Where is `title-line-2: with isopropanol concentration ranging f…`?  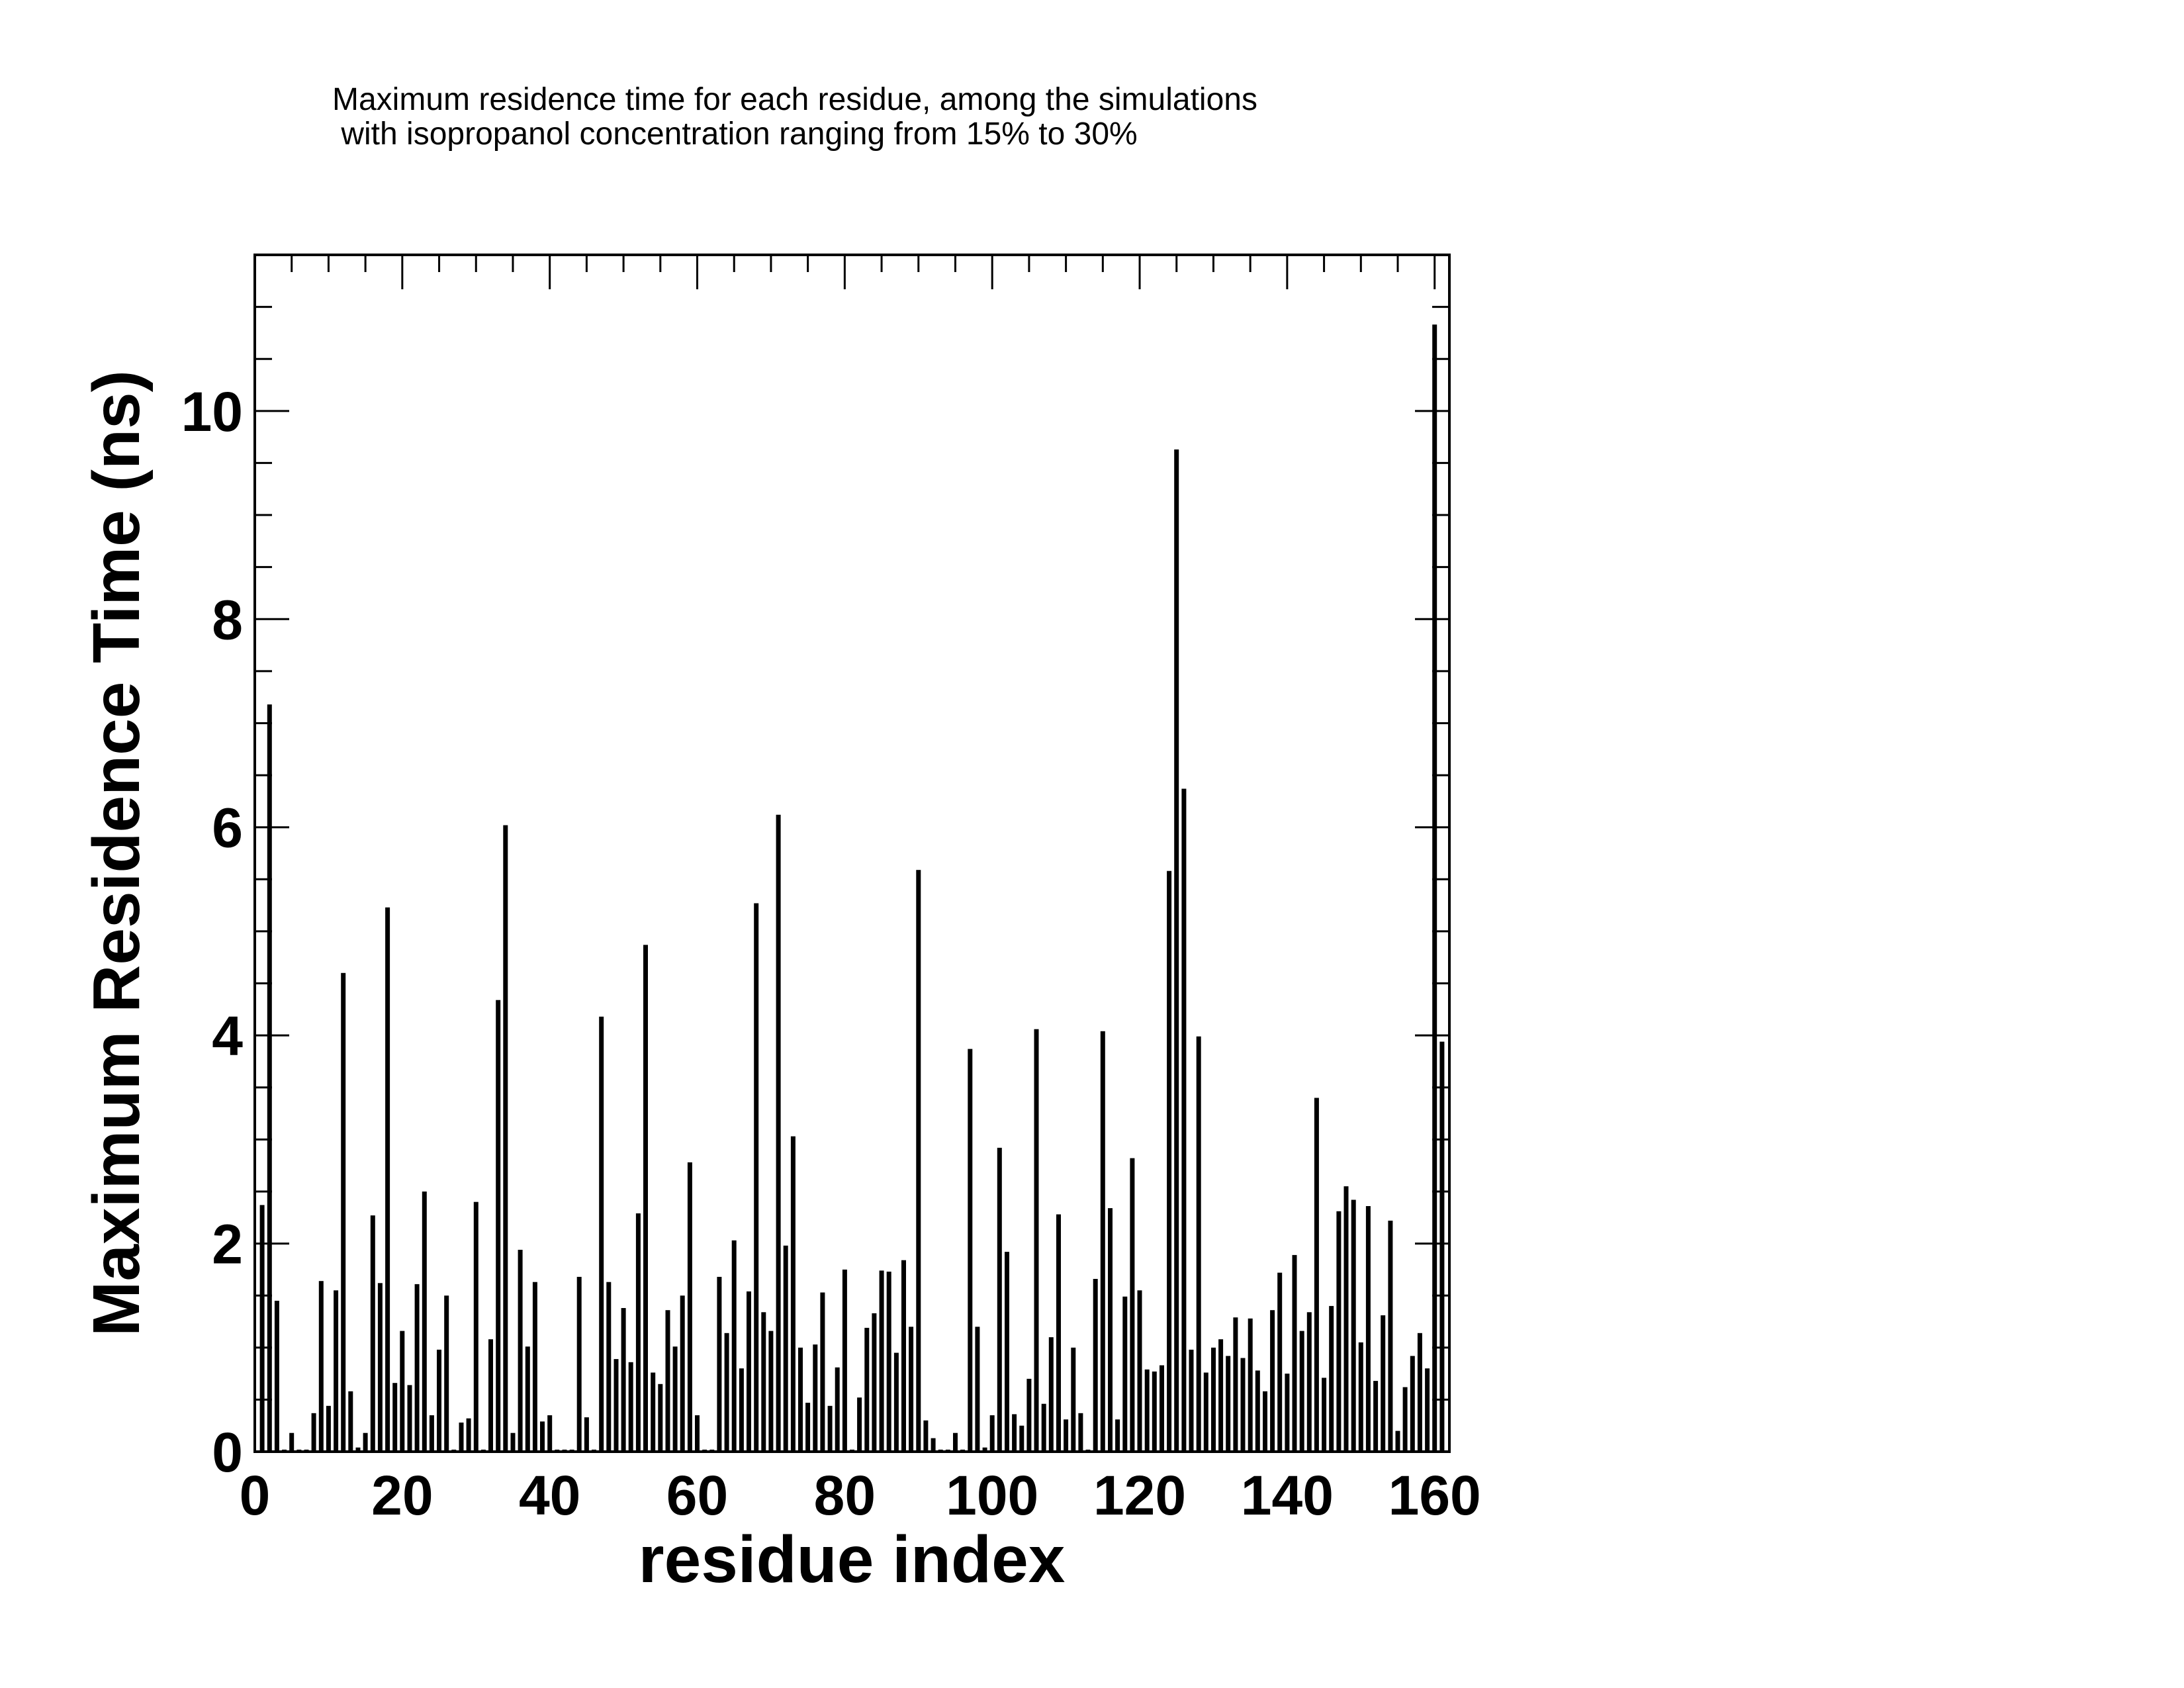 title-line-2: with isopropanol concentration ranging f… is located at coordinates (735, 134).